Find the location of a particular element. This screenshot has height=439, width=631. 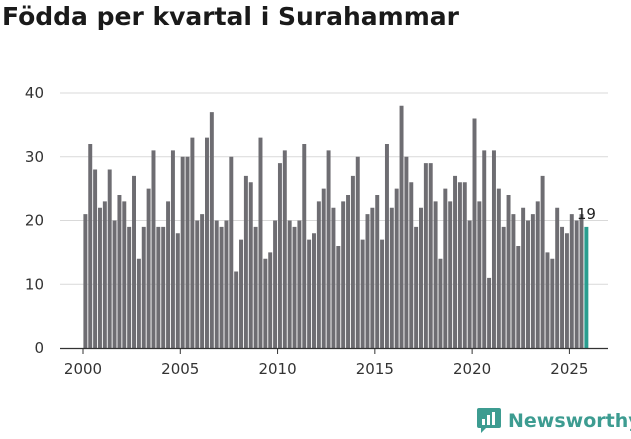

bar-2012-q1 is located at coordinates (318, 275).